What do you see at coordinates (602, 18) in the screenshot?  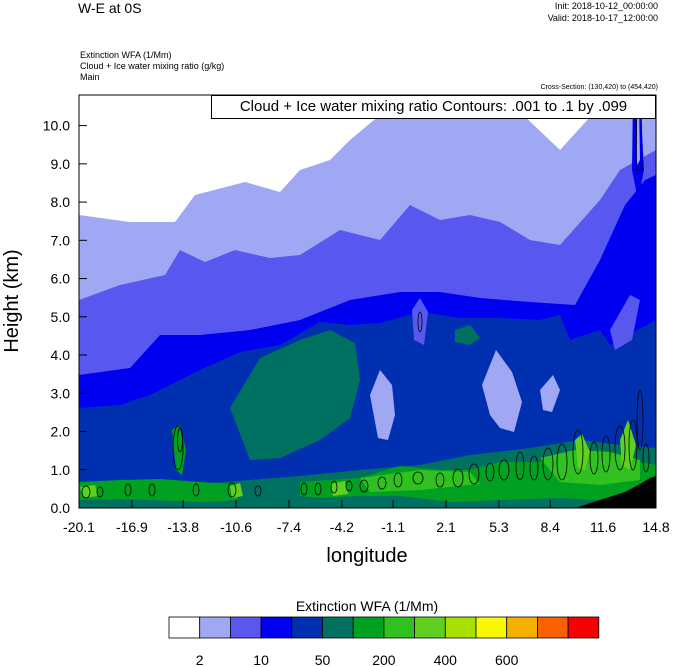 I see `valid-time: Valid: 2018-10-17_12:00:00` at bounding box center [602, 18].